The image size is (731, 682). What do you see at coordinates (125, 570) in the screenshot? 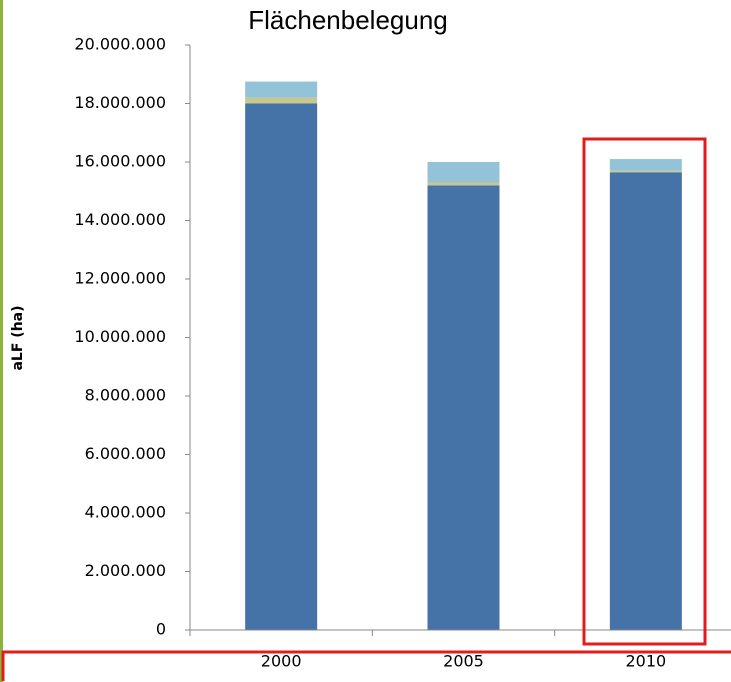
I see `y-tick-label: 2.000.000` at bounding box center [125, 570].